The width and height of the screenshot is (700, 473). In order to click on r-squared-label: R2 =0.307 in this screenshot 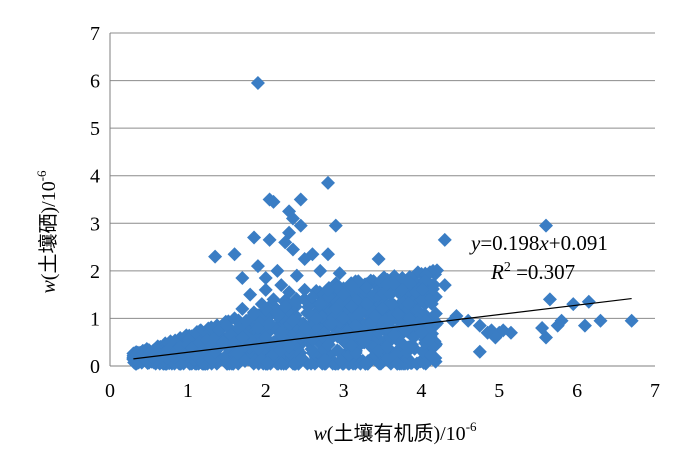, I will do `click(532, 272)`.